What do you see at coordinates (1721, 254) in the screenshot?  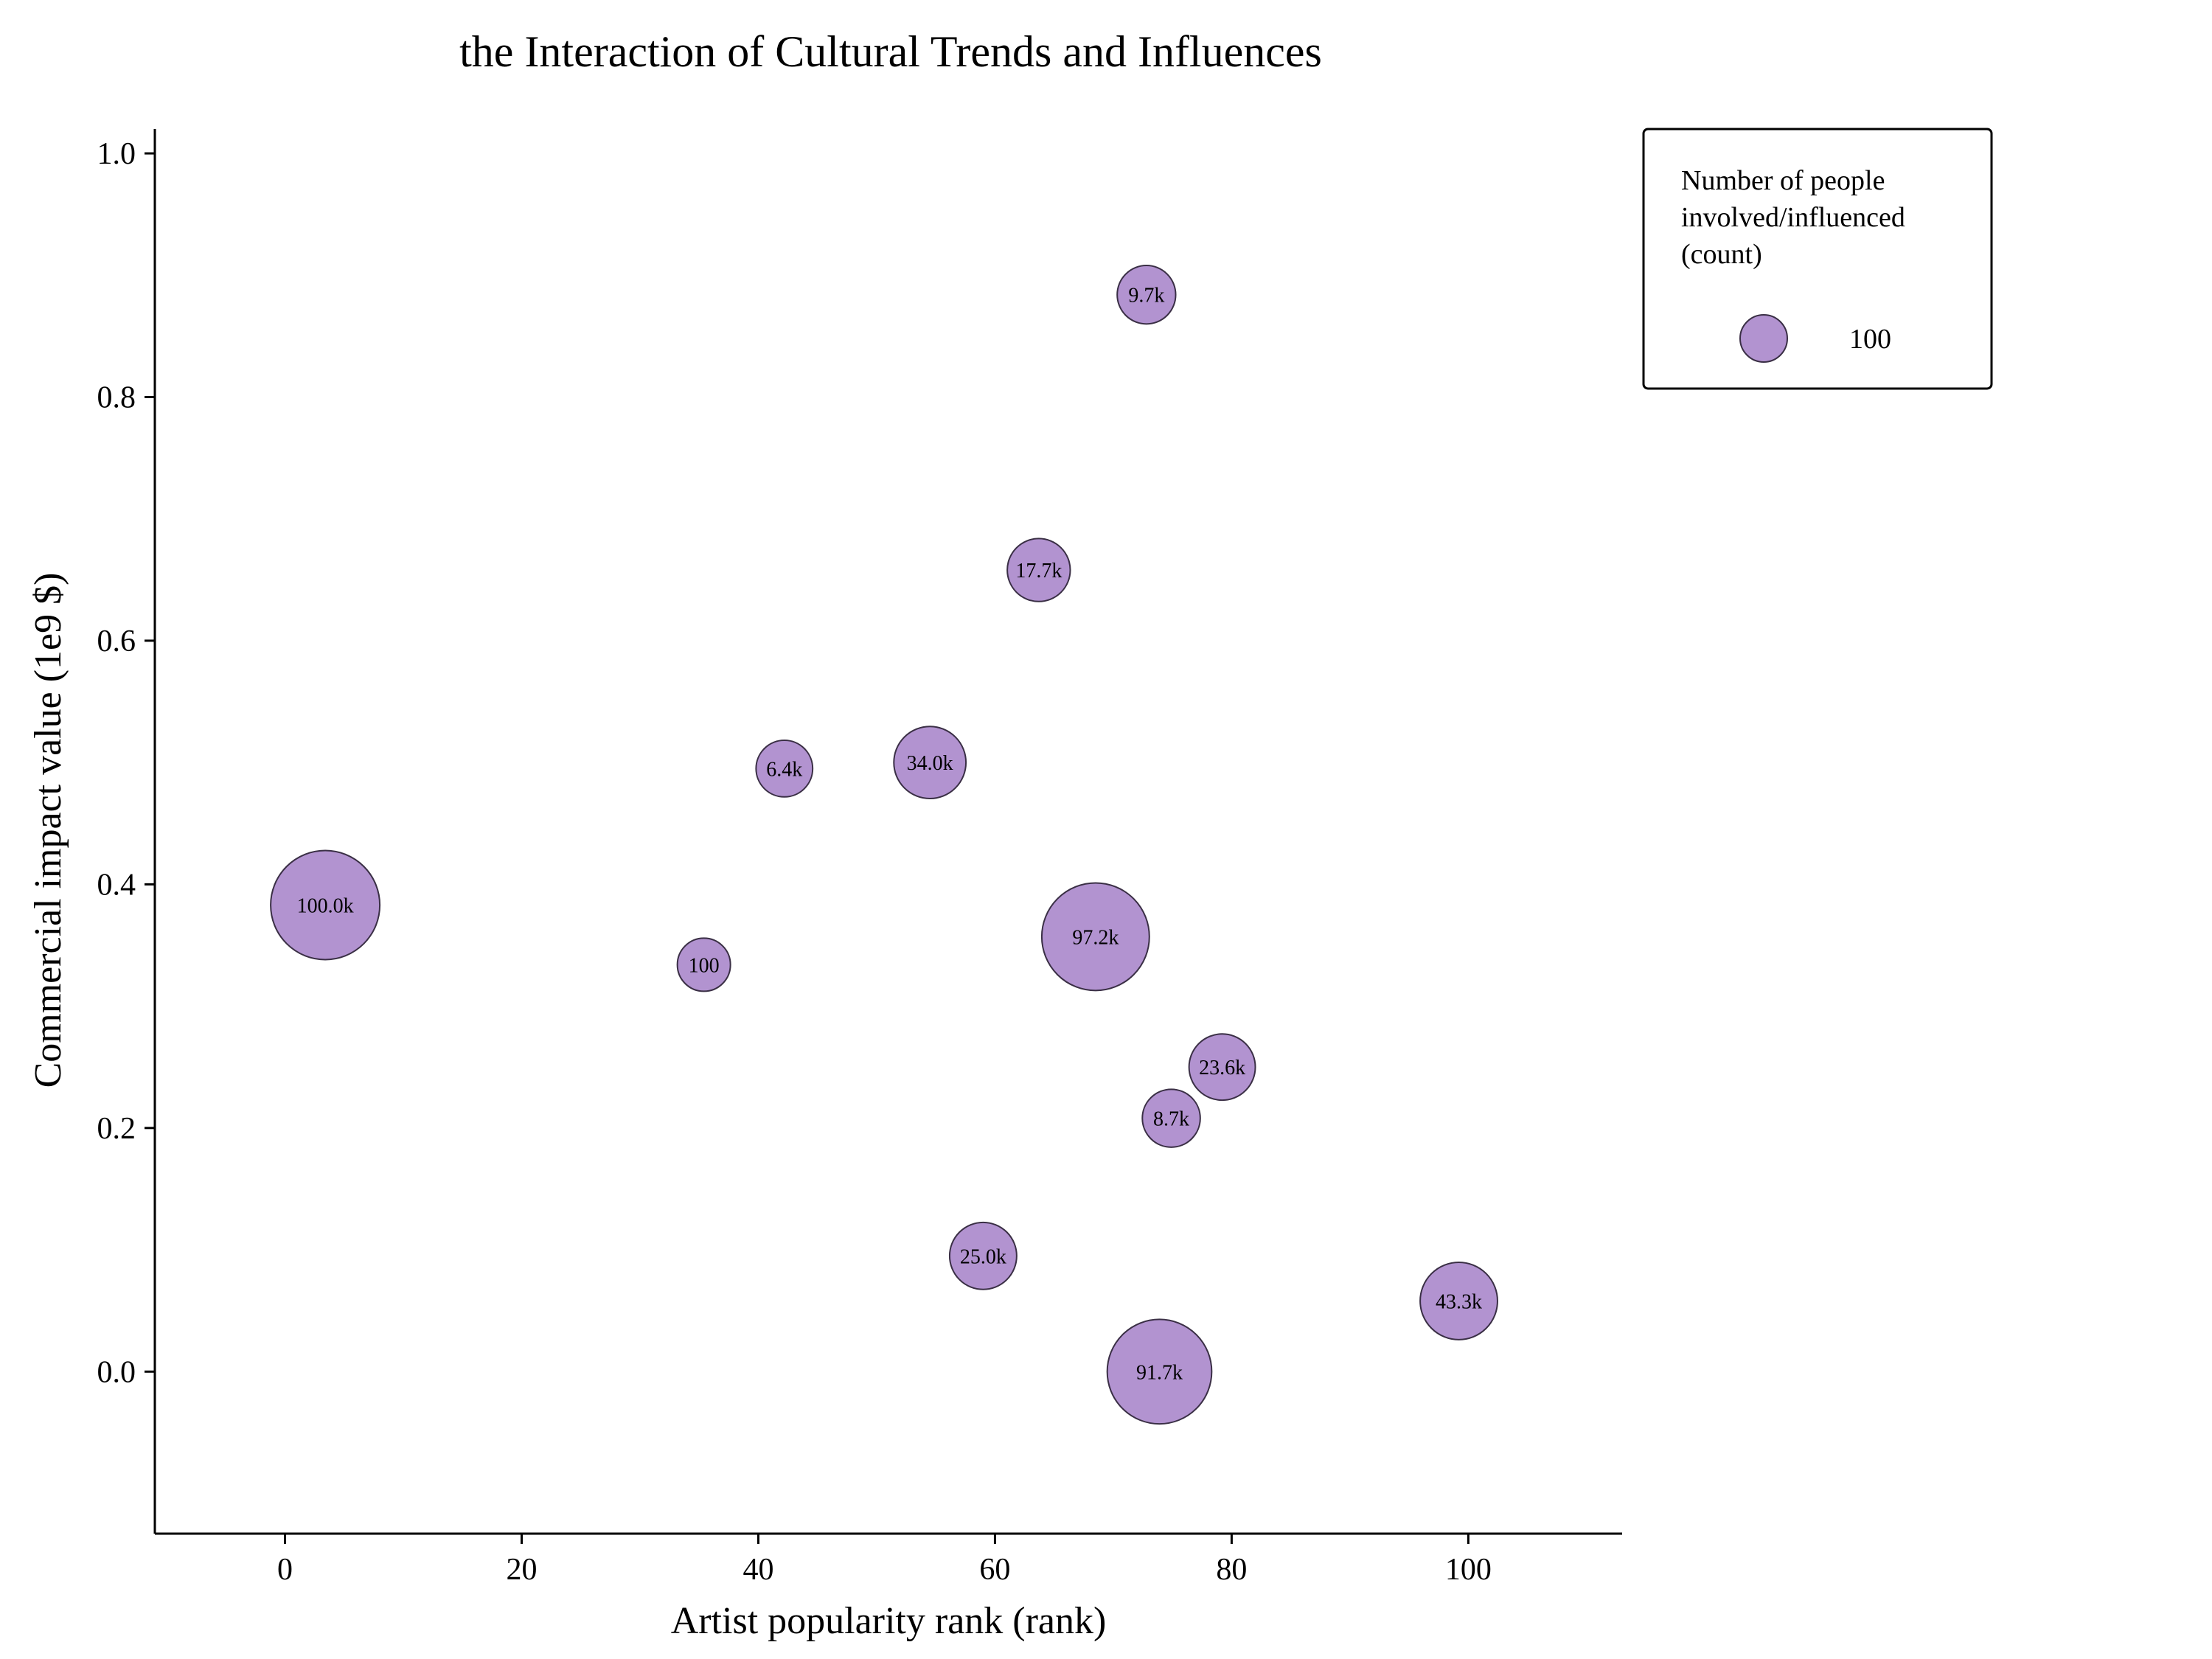 I see `legend-title-line-3: (count)` at bounding box center [1721, 254].